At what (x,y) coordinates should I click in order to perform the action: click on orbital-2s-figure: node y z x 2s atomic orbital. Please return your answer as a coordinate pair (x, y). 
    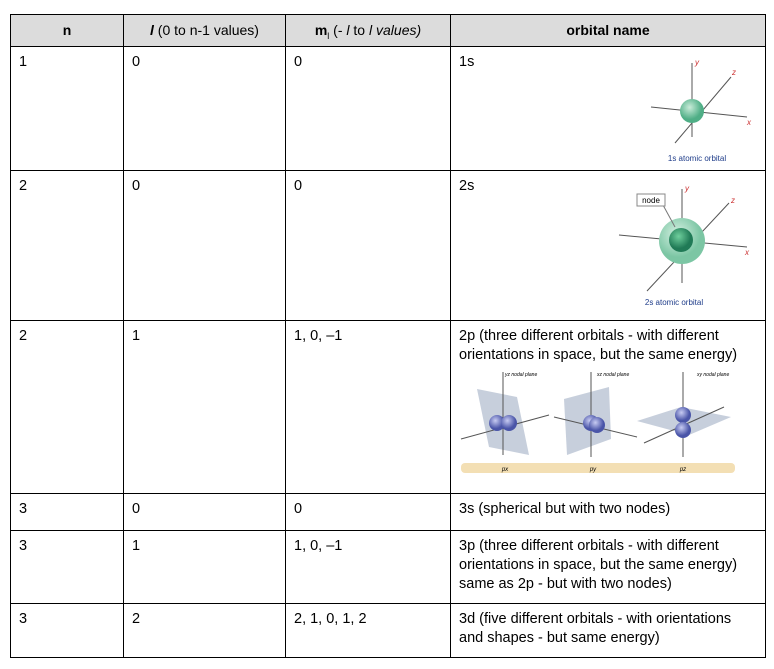
    Looking at the image, I should click on (684, 245).